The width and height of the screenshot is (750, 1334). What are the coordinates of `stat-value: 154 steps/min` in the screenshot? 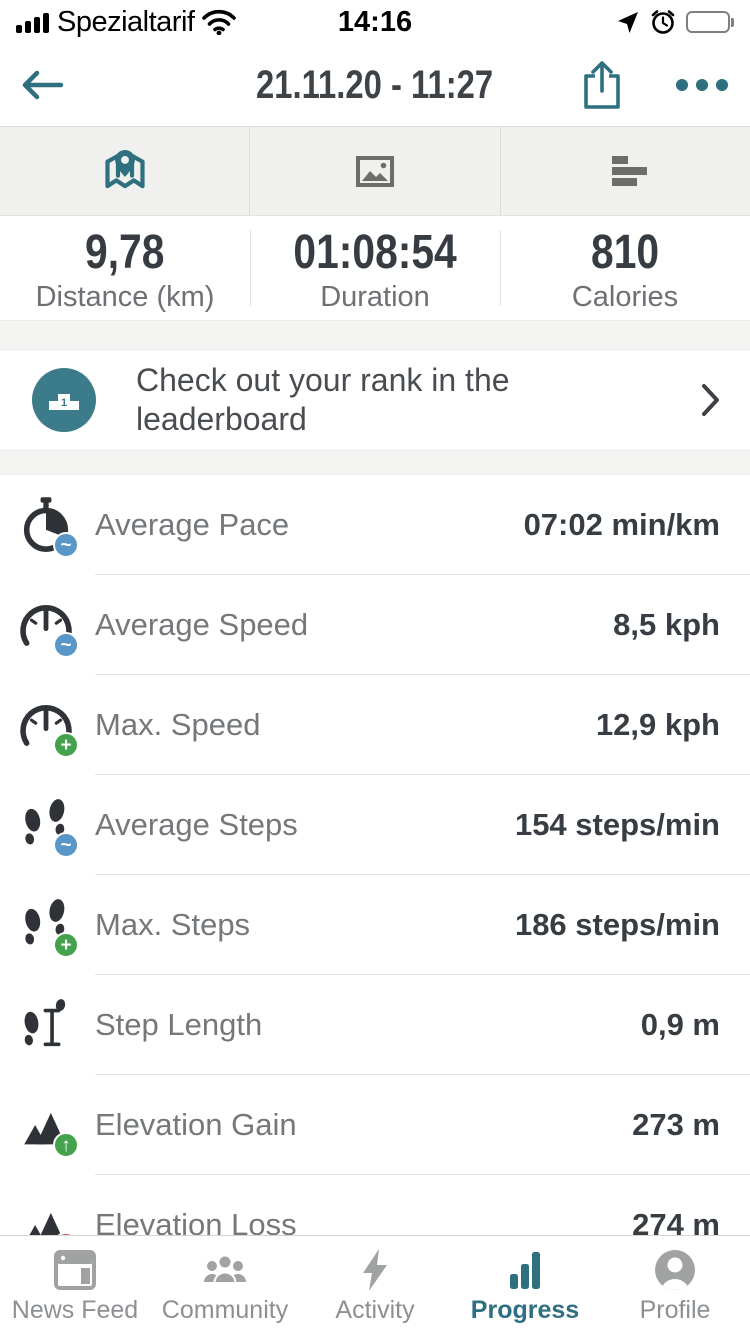 It's located at (617, 824).